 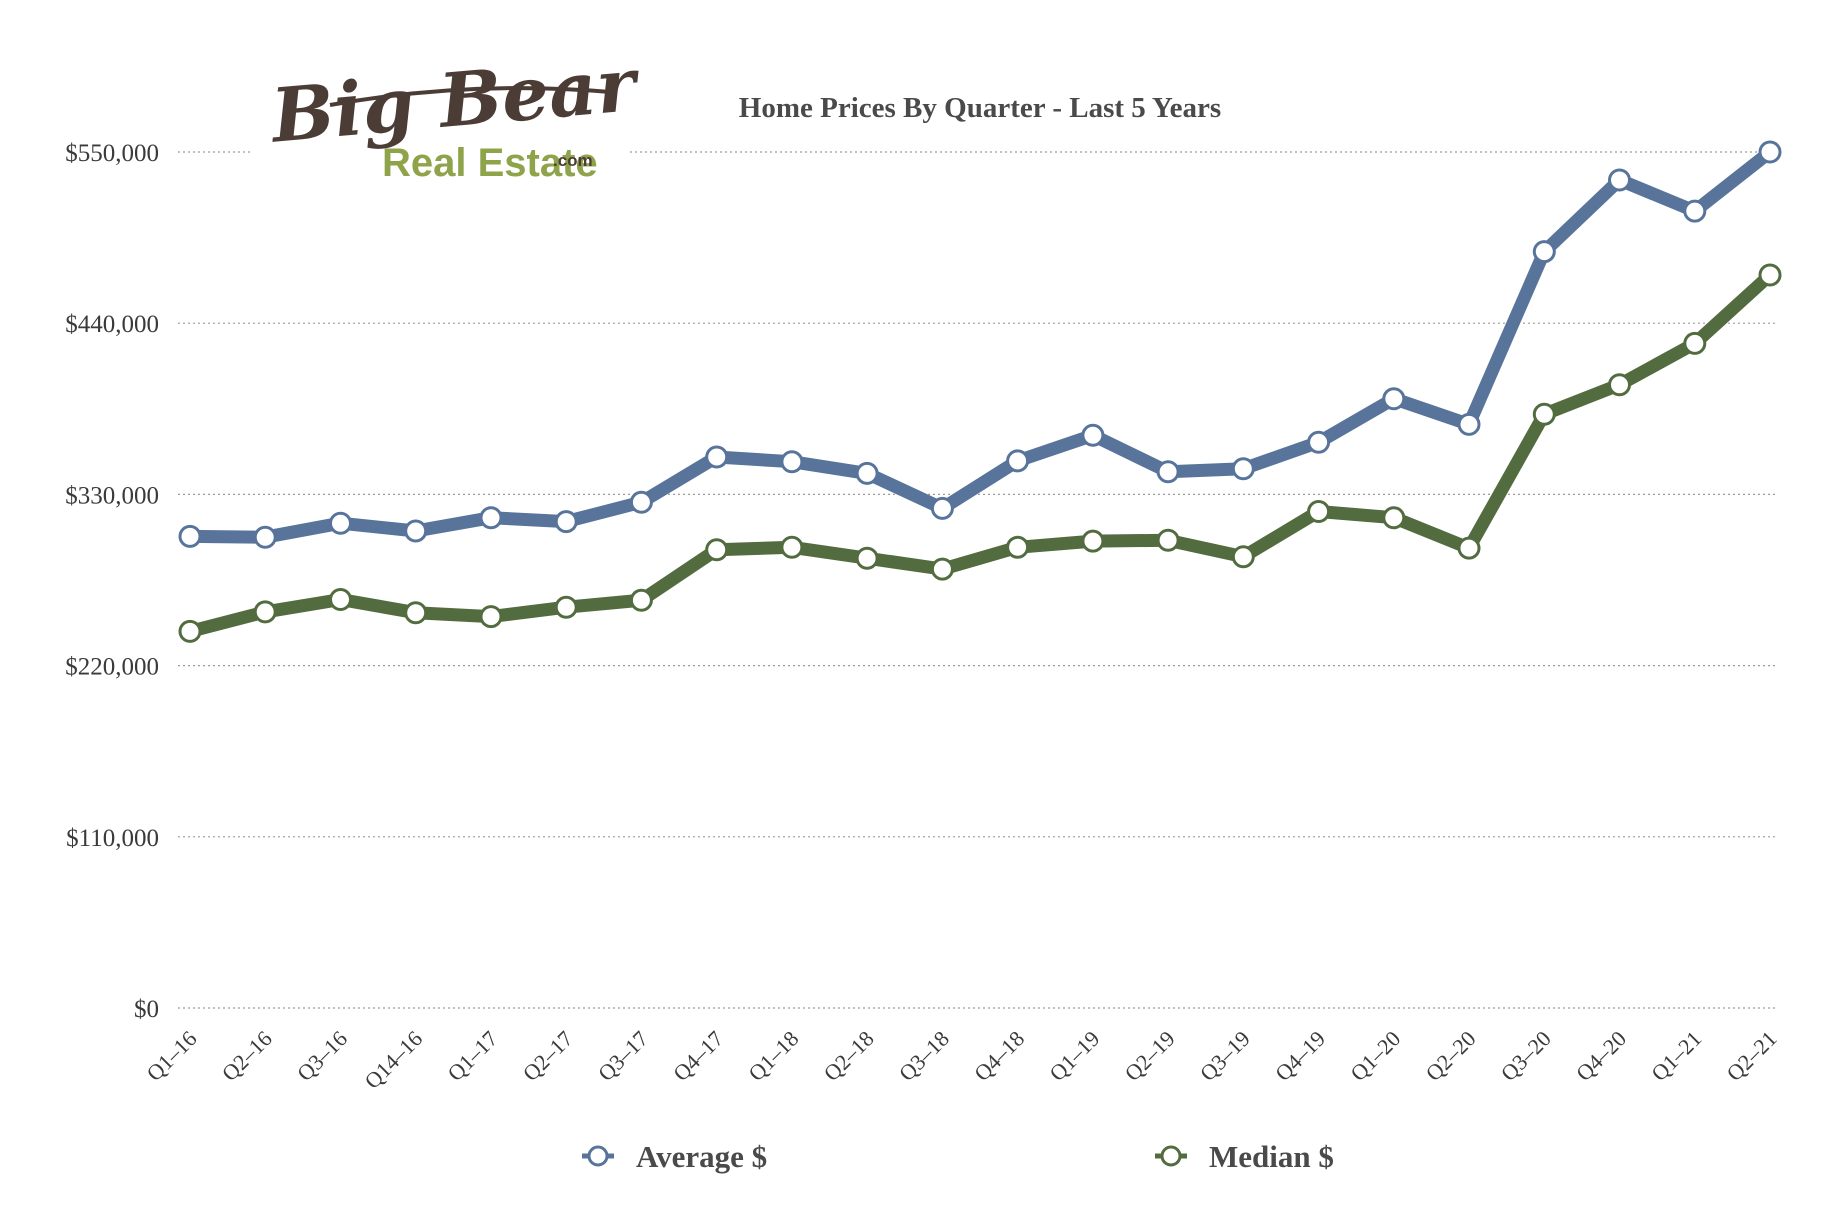 What do you see at coordinates (849, 1056) in the screenshot?
I see `x-tick-label: Q2–18` at bounding box center [849, 1056].